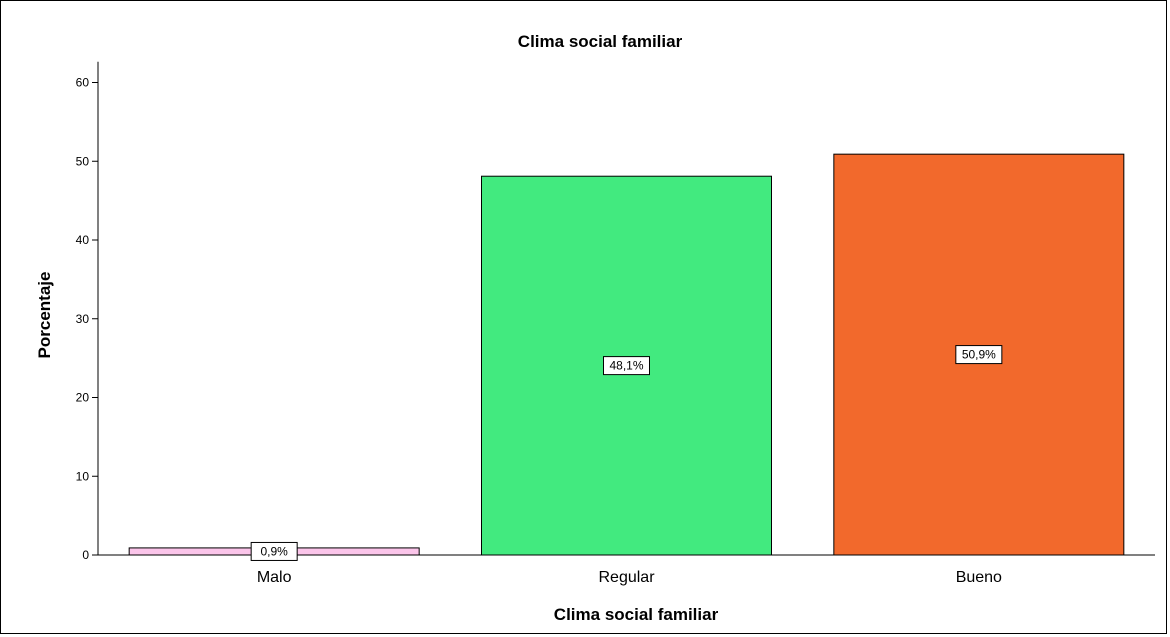 This screenshot has height=637, width=1170. Describe the element at coordinates (44, 315) in the screenshot. I see `y-axis-title: Porcentaje` at that location.